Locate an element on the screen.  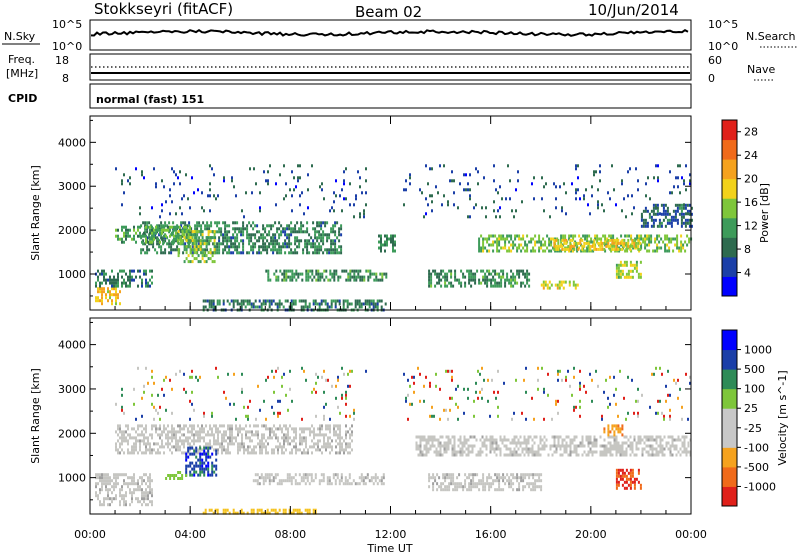
colorbar-tick-label: -1000 is located at coordinates (760, 486).